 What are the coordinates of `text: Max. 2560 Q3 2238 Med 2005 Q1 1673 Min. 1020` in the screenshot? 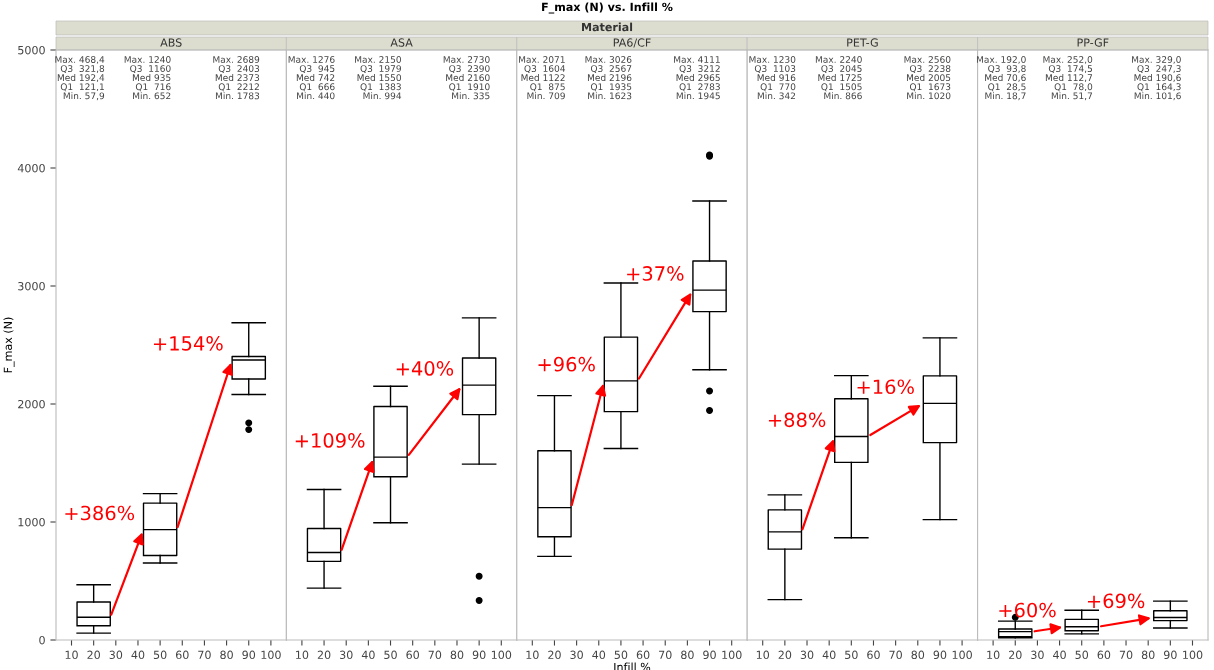 It's located at (927, 78).